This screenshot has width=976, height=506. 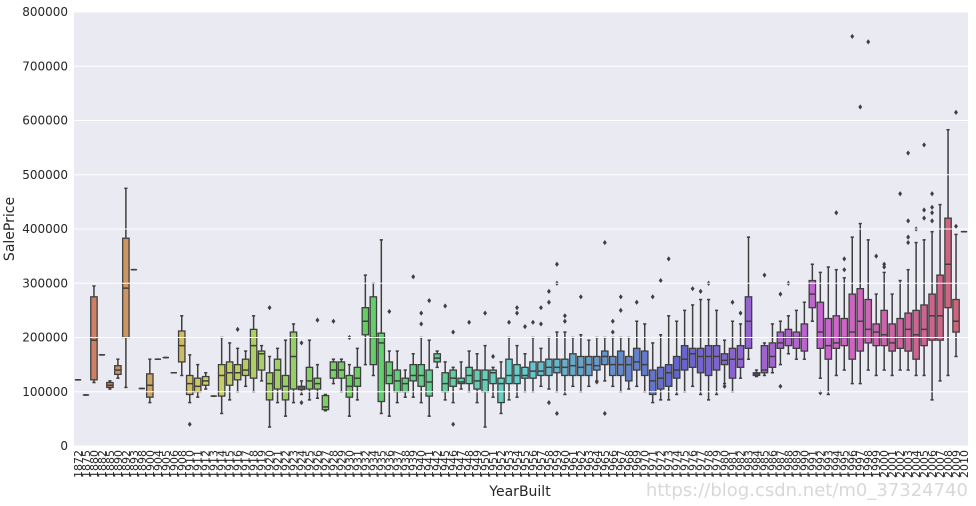 I want to click on y-tick-label: 300000, so click(x=45, y=283).